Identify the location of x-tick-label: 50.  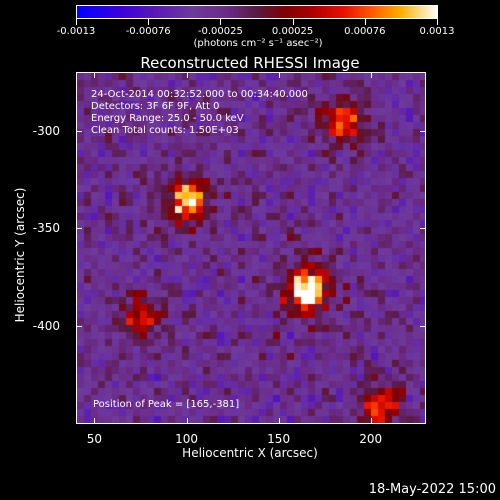
(94, 439).